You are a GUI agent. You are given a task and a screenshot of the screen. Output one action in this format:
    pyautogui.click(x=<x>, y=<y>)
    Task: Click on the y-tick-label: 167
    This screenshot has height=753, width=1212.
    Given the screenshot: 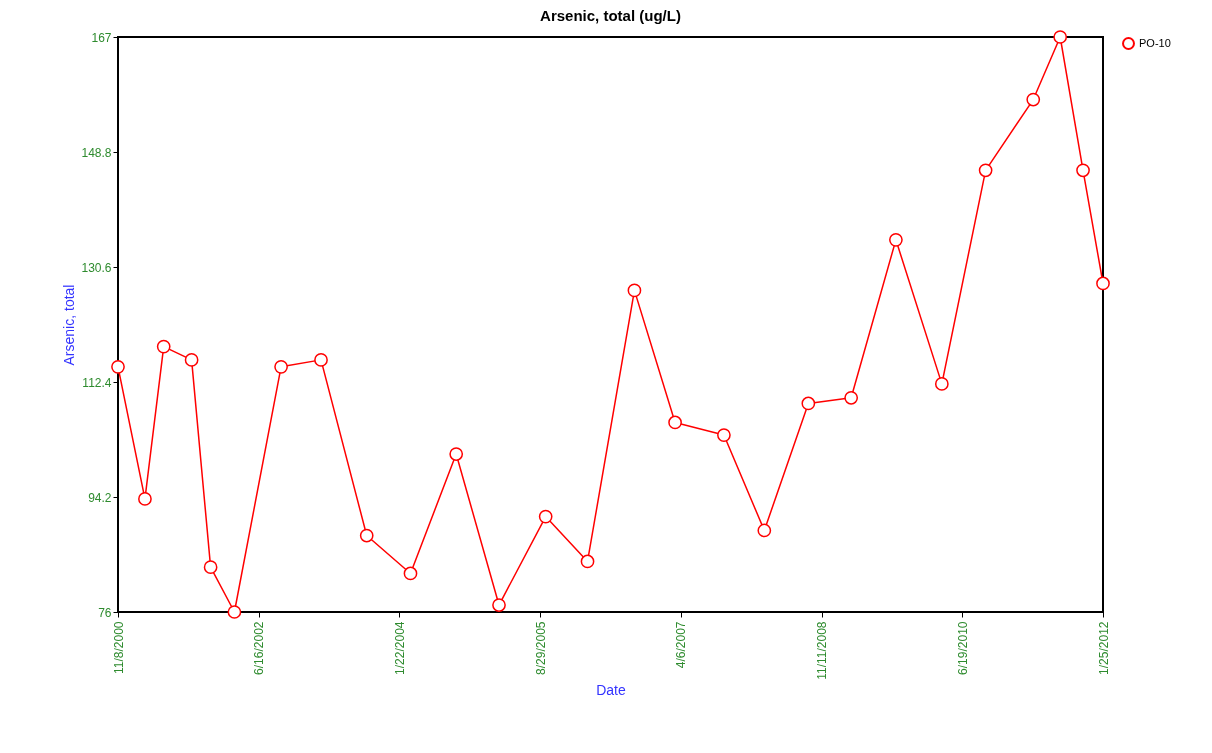 What is the action you would take?
    pyautogui.click(x=101, y=37)
    